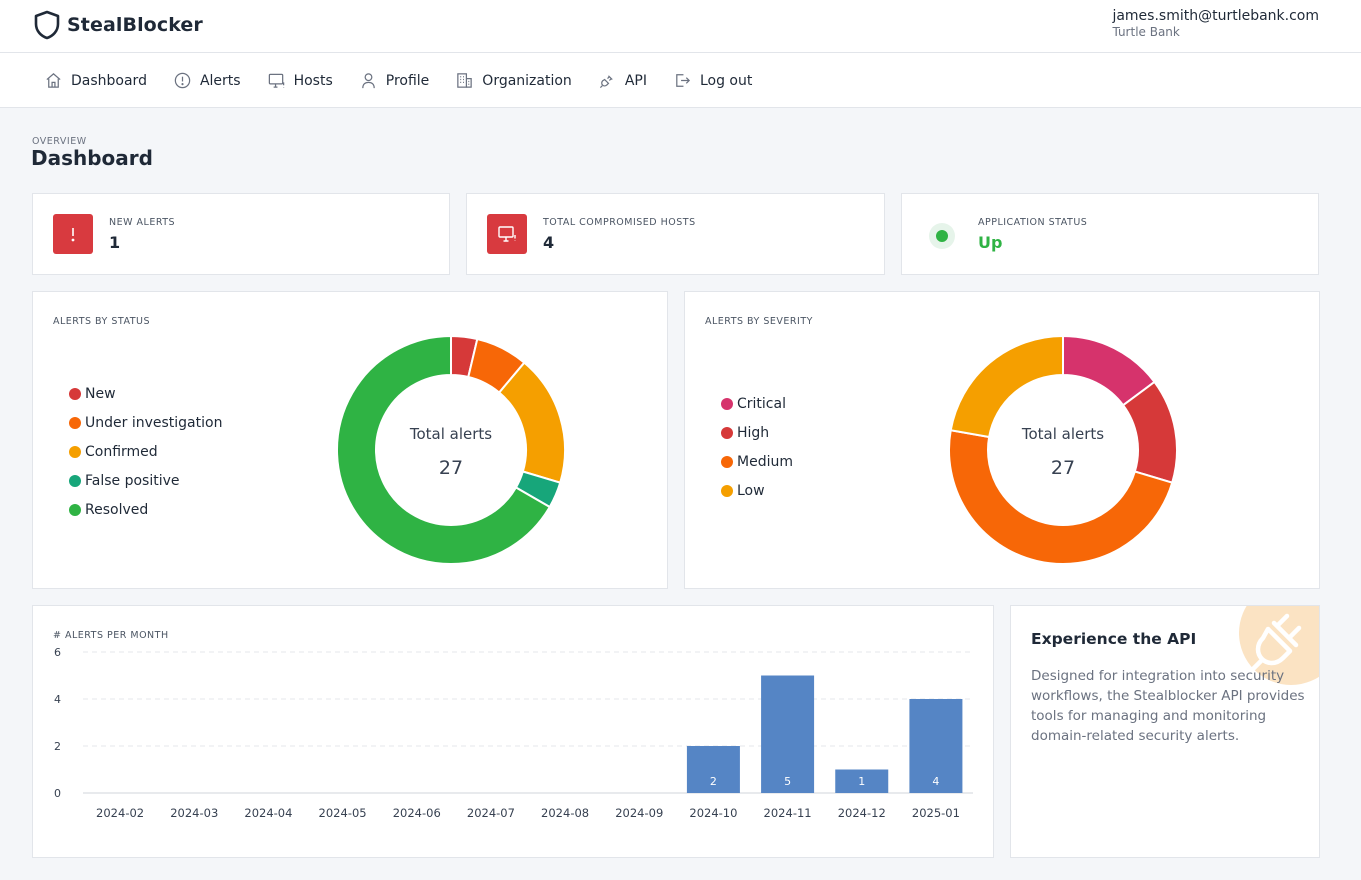 The height and width of the screenshot is (880, 1361). What do you see at coordinates (942, 236) in the screenshot?
I see `status-indicator` at bounding box center [942, 236].